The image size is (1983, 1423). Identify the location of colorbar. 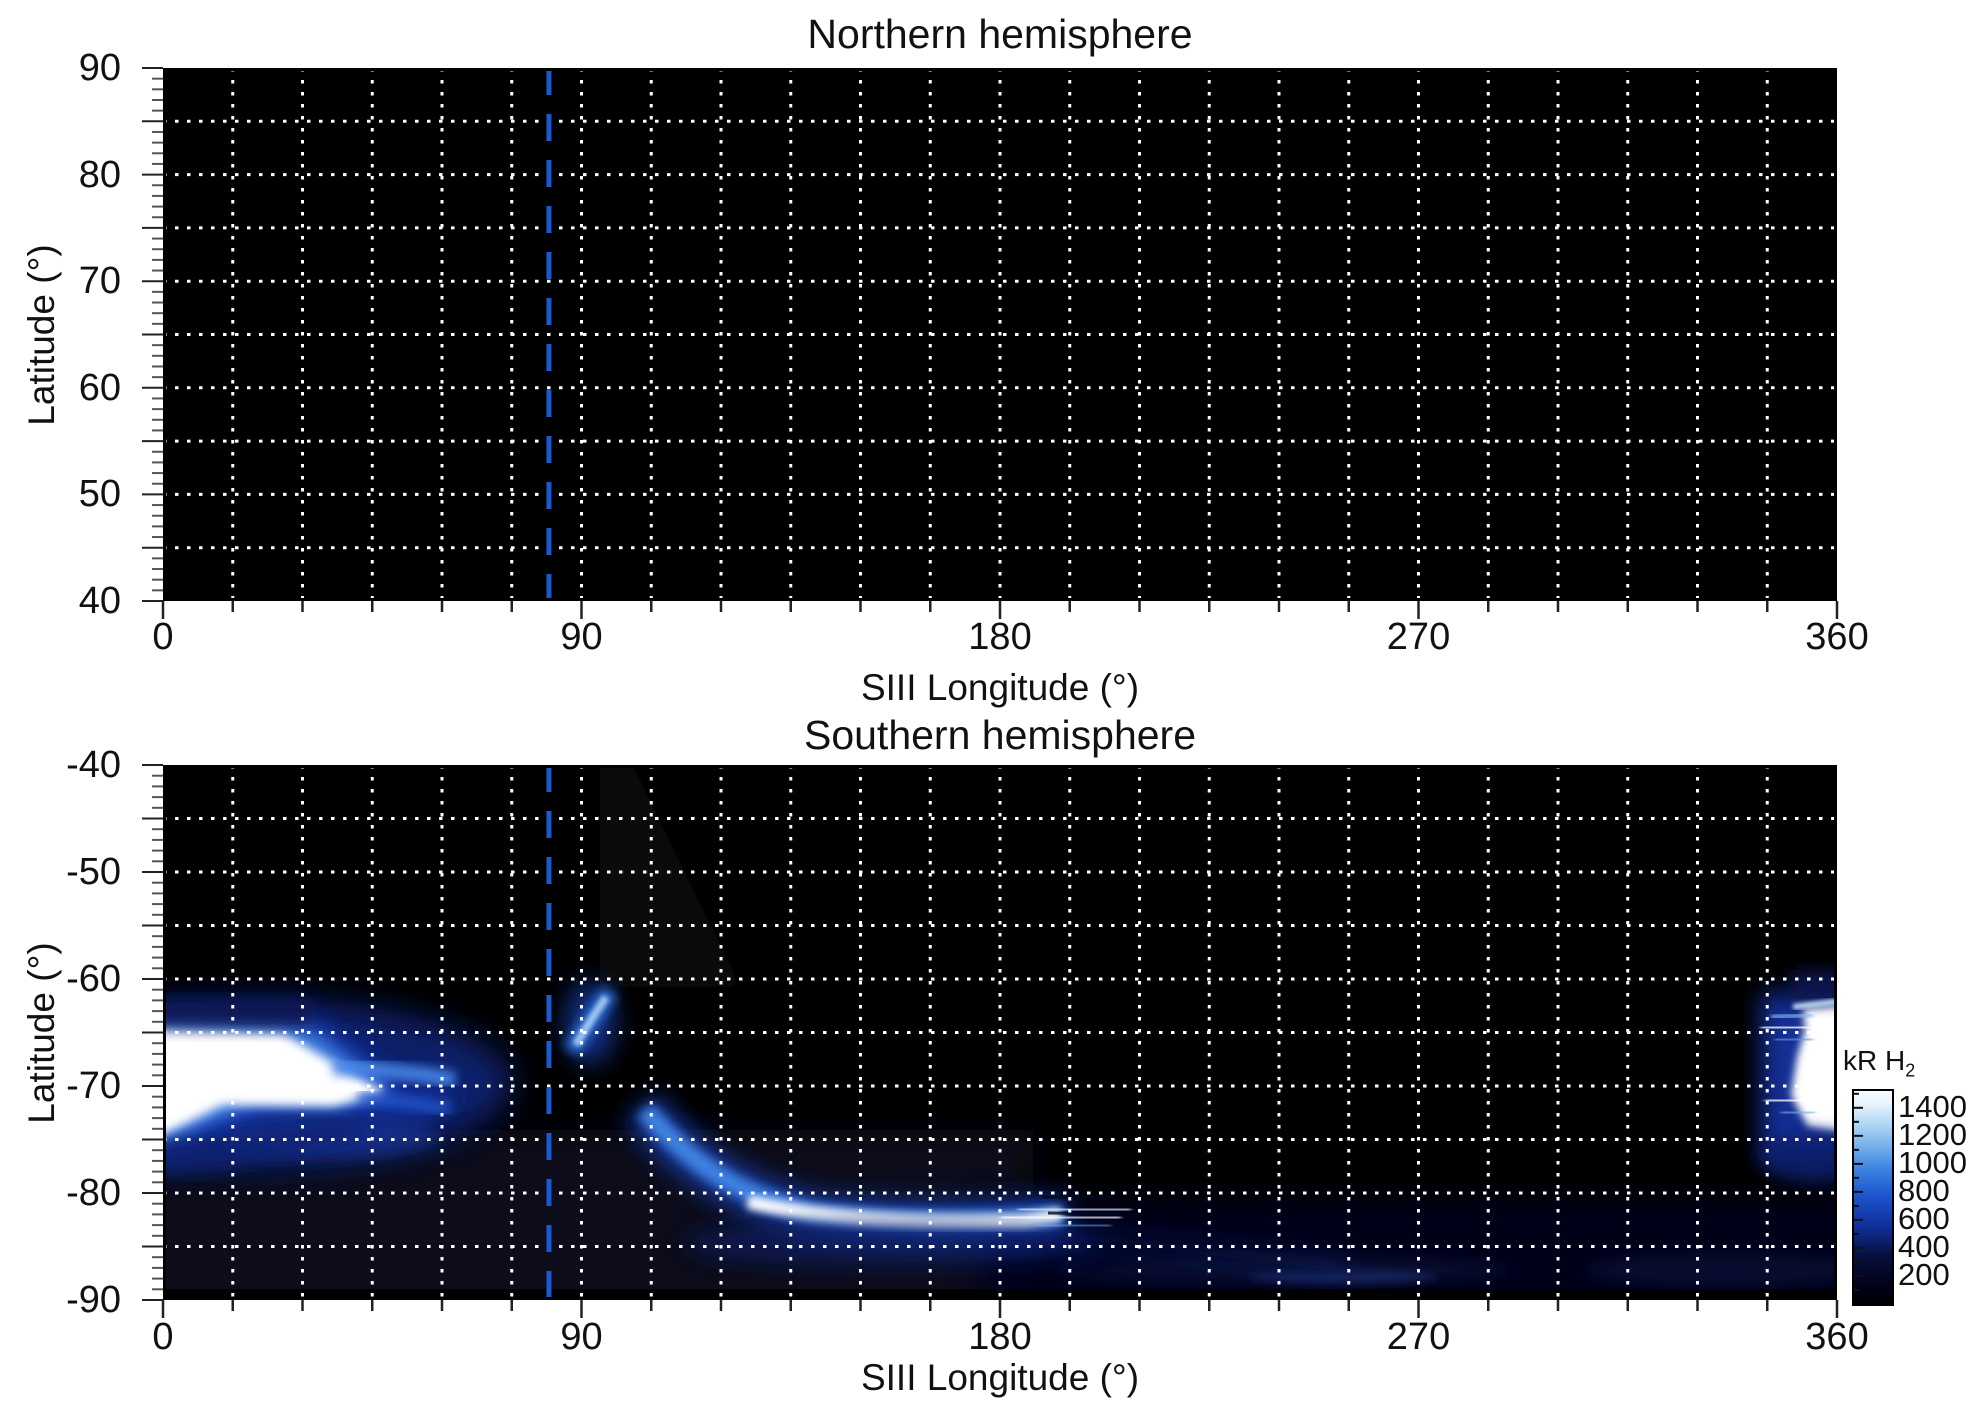
(1873, 1197).